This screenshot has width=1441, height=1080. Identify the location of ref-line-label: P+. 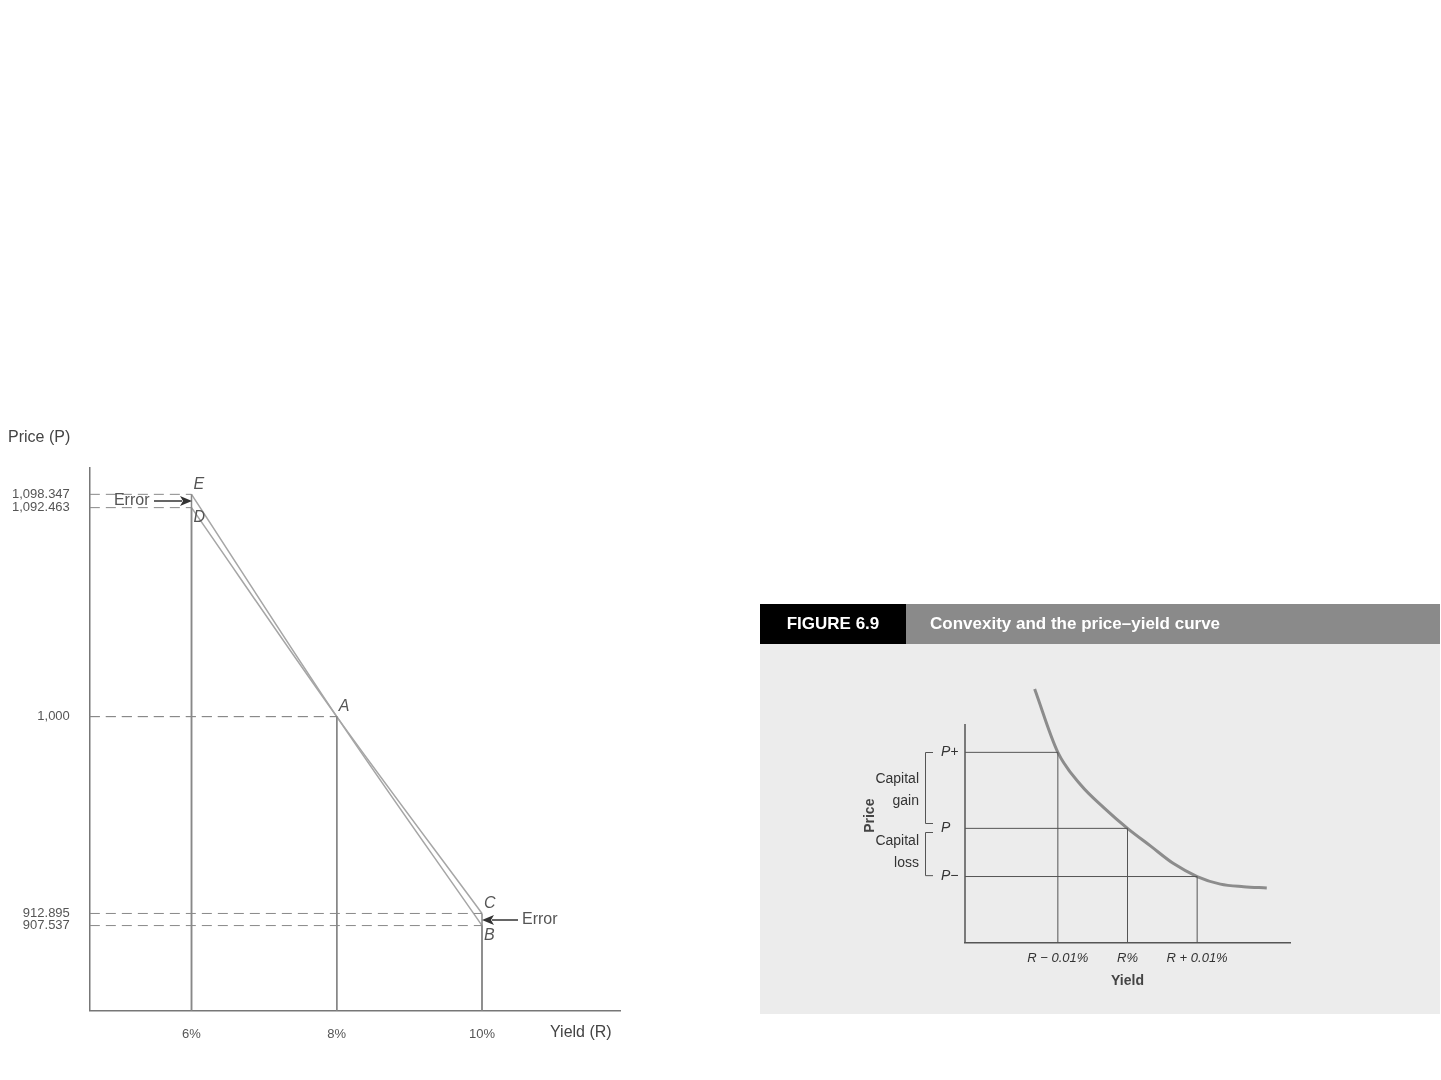
(950, 751).